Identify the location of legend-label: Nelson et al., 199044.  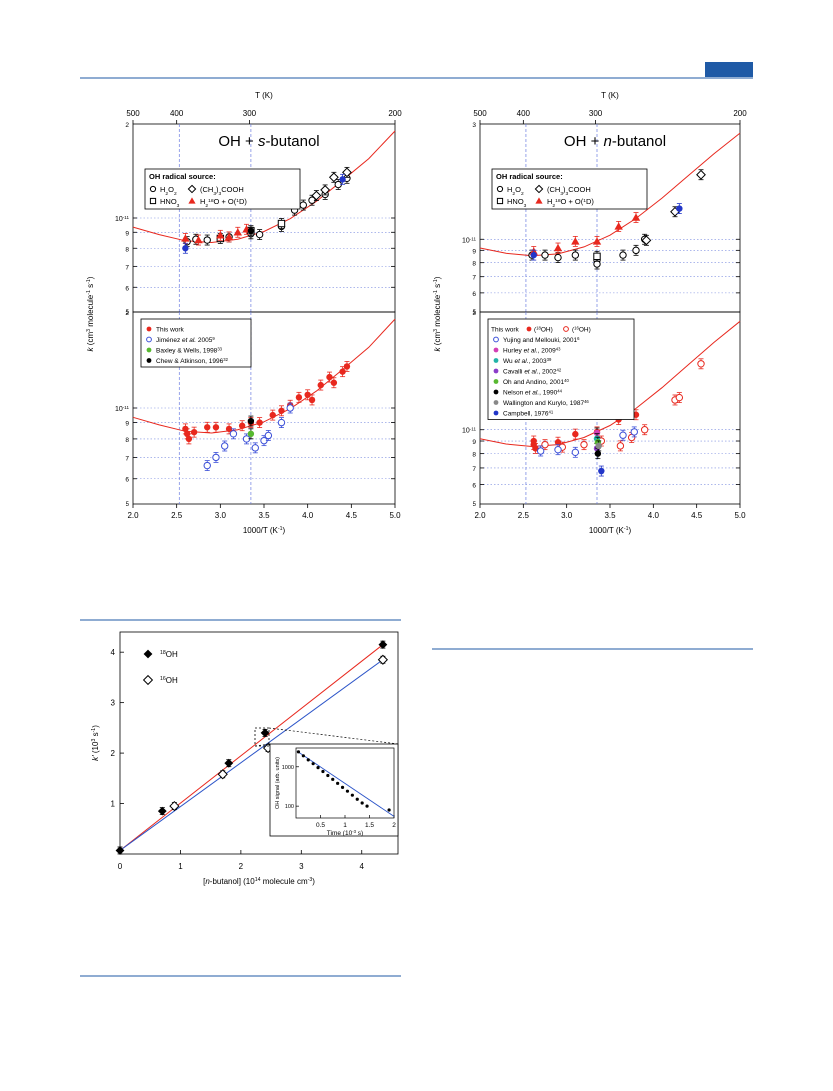
(533, 392).